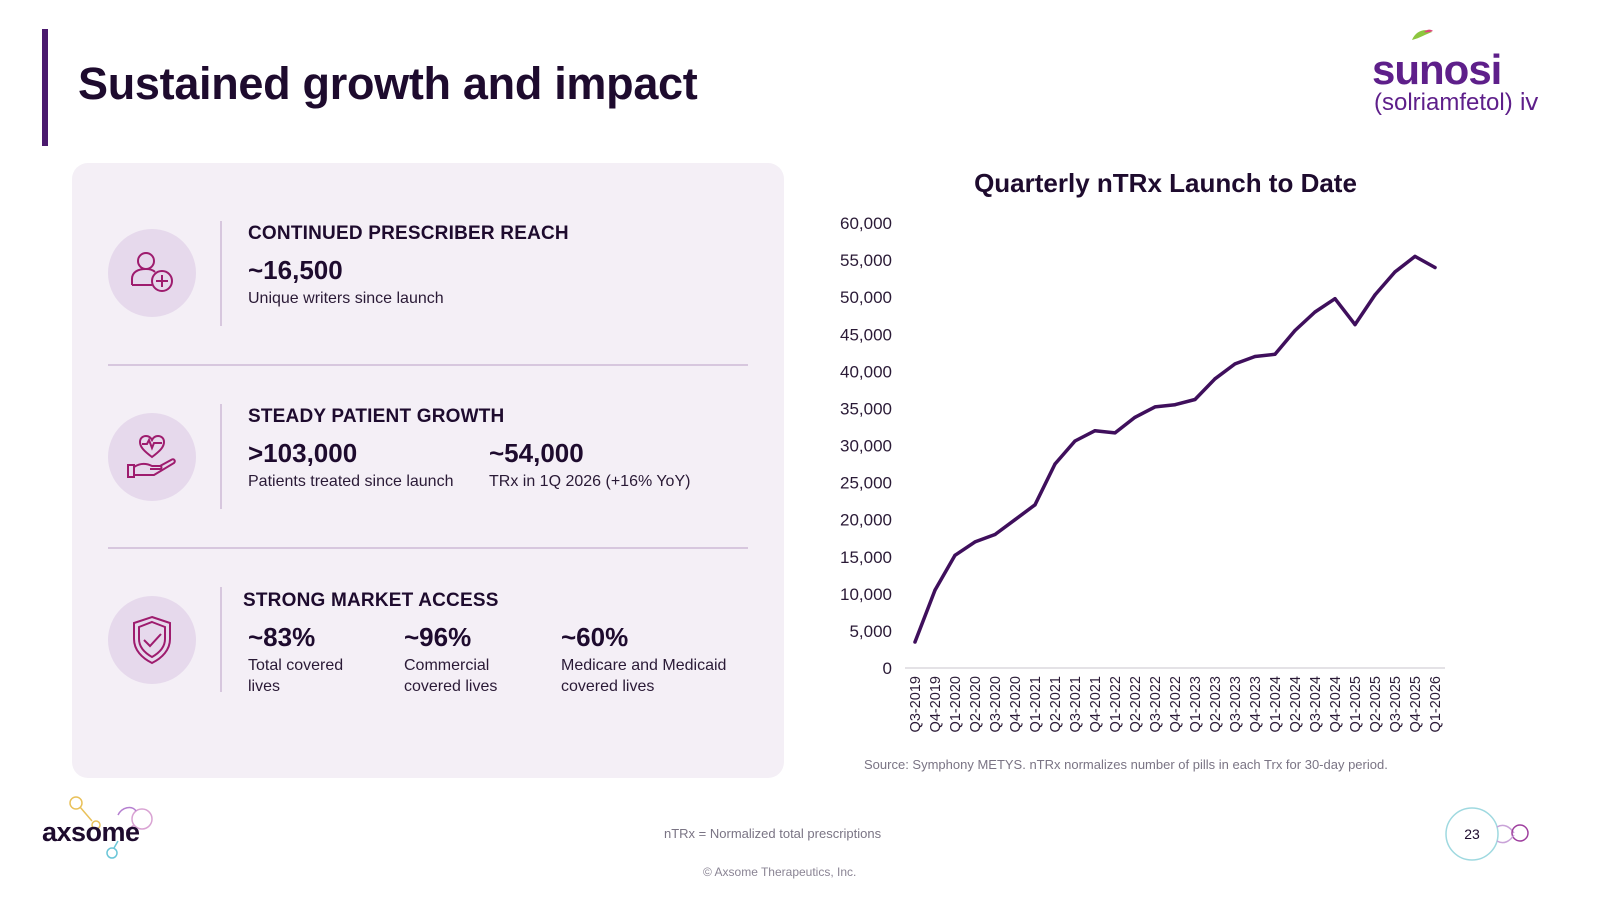 This screenshot has height=900, width=1600. Describe the element at coordinates (1175, 449) in the screenshot. I see `series-line` at that location.